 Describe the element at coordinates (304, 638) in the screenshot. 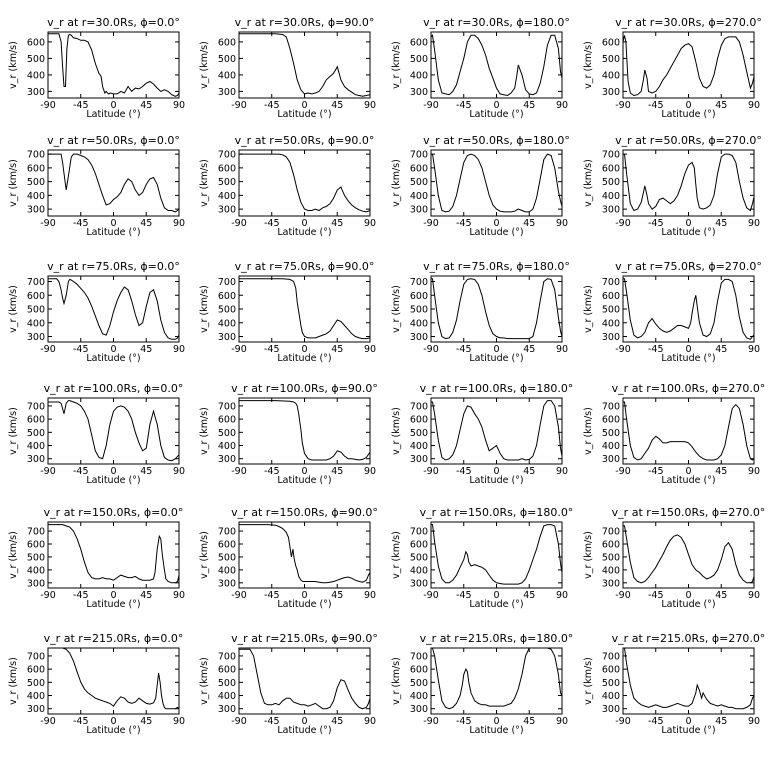

I see `panel-title: v_r at r=215.0Rs, ϕ=90.0°` at that location.